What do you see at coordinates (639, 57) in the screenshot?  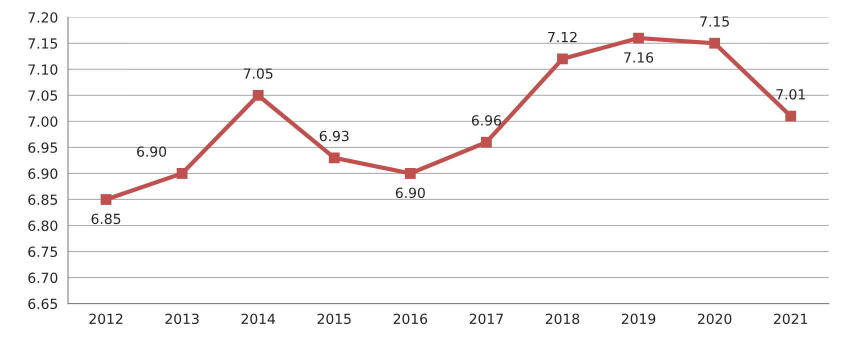 I see `data-label: 7.16` at bounding box center [639, 57].